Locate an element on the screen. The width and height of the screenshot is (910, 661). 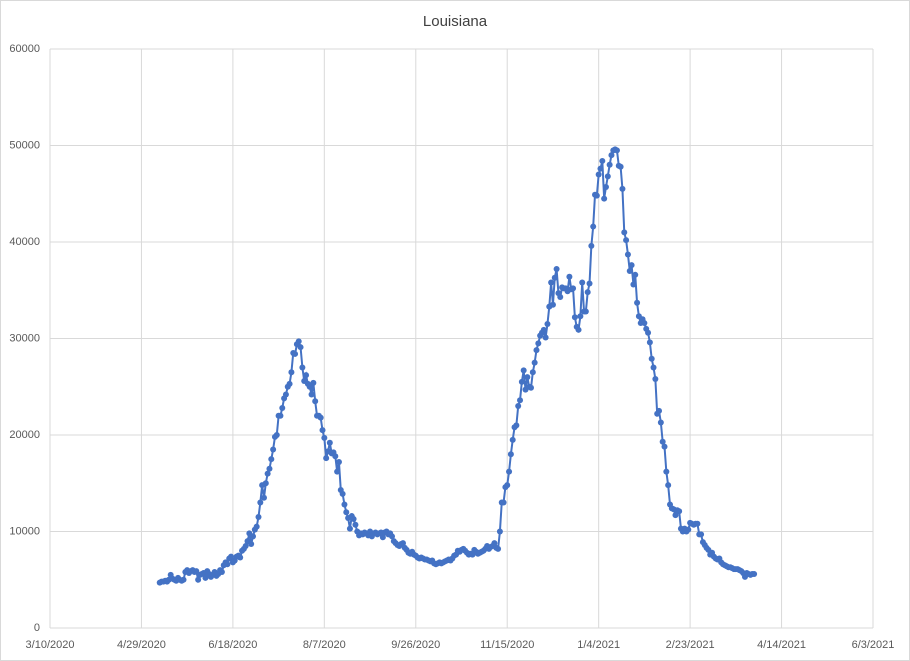
x-tick-label: 4/14/2021 is located at coordinates (781, 645).